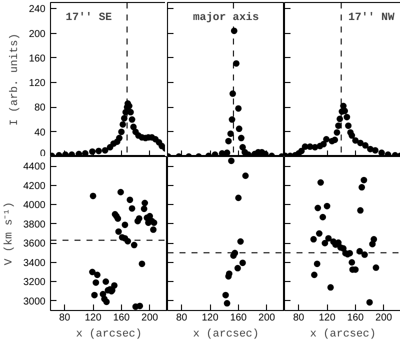 The width and height of the screenshot is (400, 340). What do you see at coordinates (226, 18) in the screenshot?
I see `text: major axis` at bounding box center [226, 18].